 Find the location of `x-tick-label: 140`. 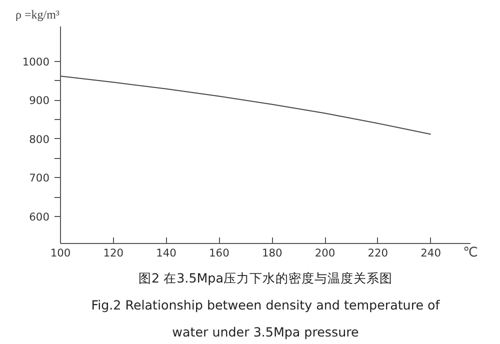

x-tick-label: 140 is located at coordinates (166, 253).